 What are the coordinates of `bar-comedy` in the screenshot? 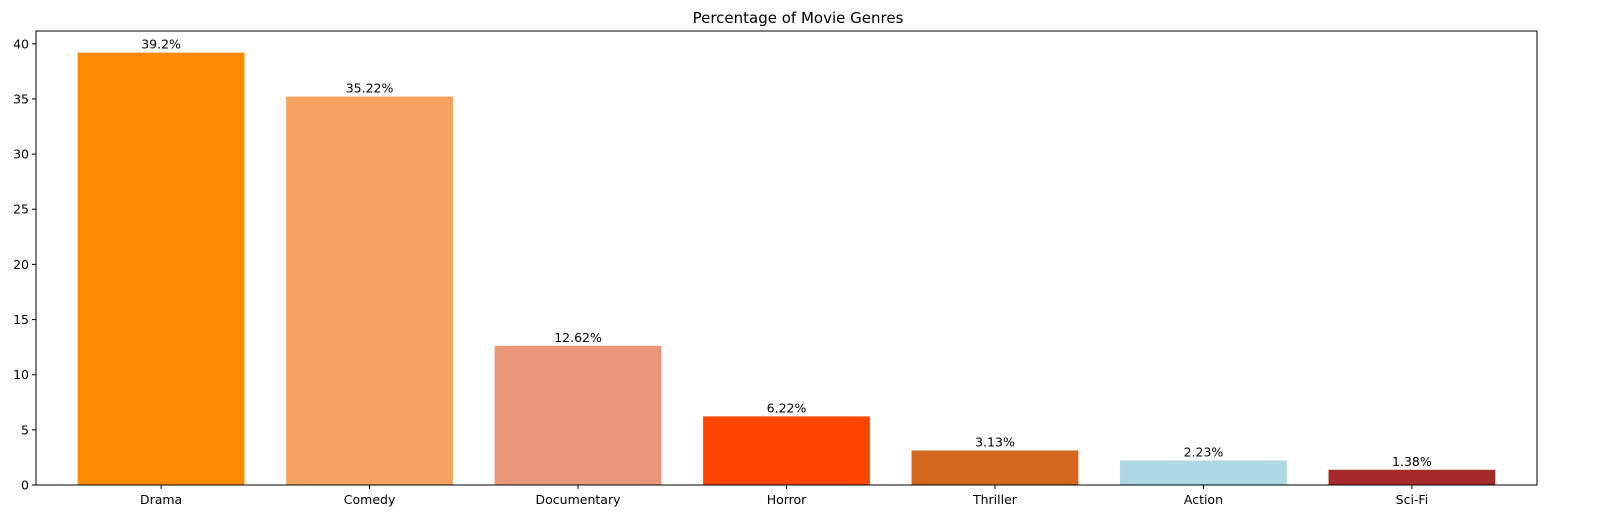 It's located at (369, 290).